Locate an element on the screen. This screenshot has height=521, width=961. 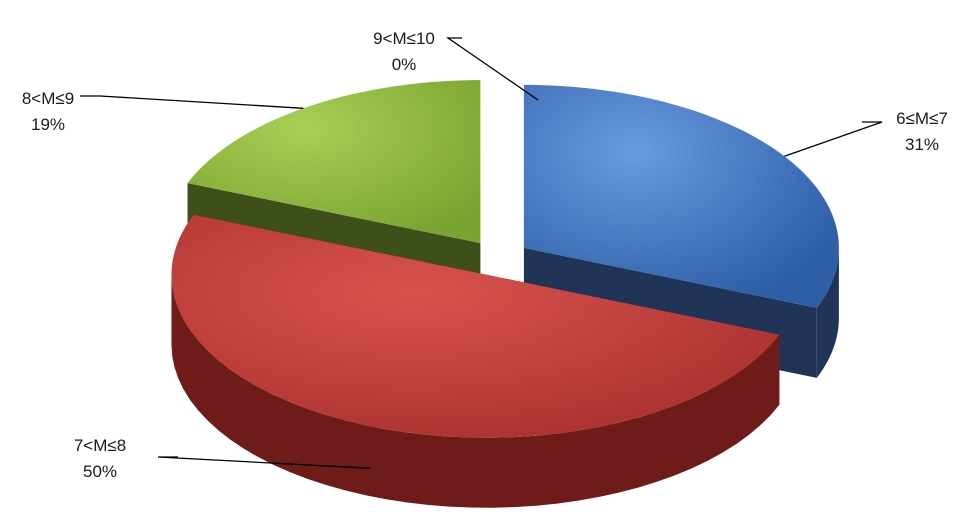
slice-label-2: 8<M≤9 is located at coordinates (48, 98).